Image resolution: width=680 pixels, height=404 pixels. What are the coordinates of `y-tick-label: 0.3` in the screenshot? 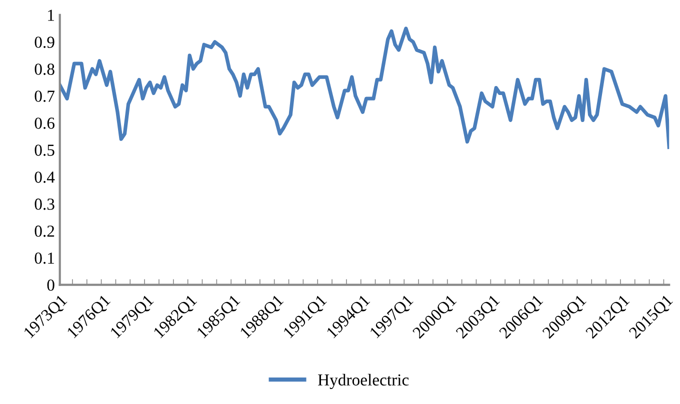 It's located at (44, 204).